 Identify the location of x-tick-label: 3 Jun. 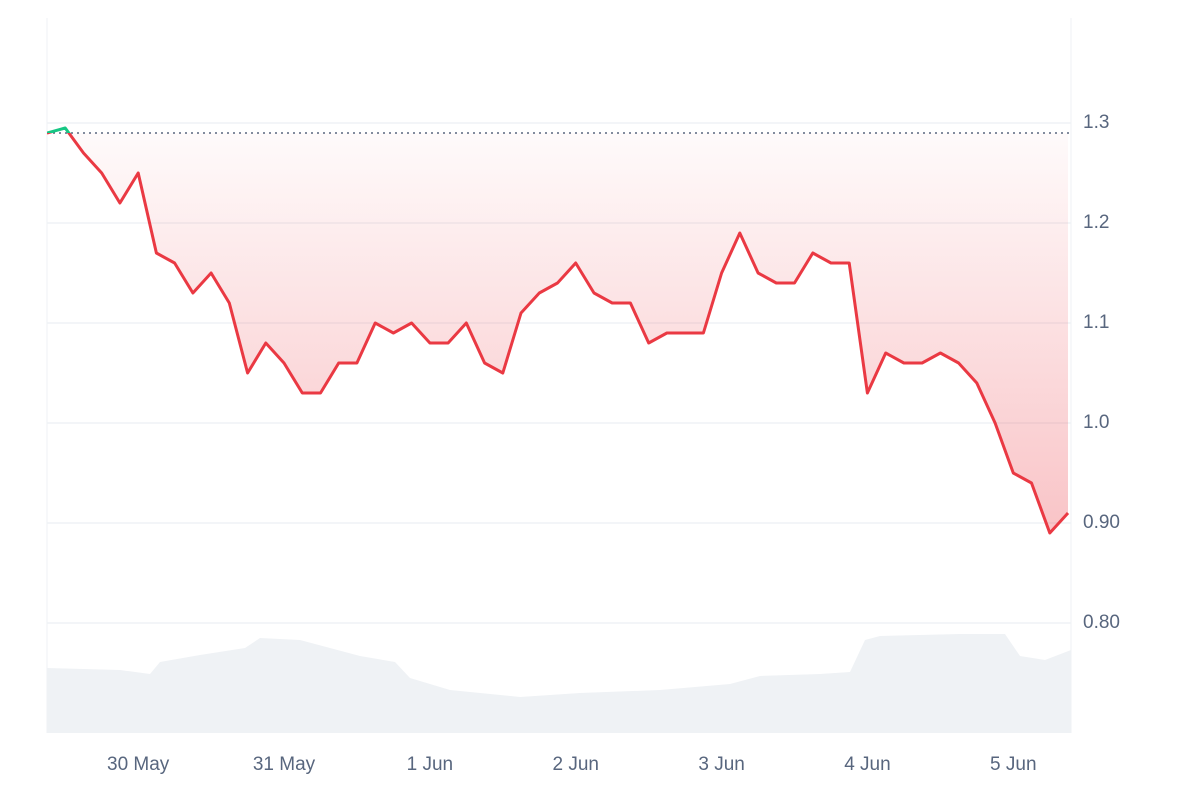
(721, 764).